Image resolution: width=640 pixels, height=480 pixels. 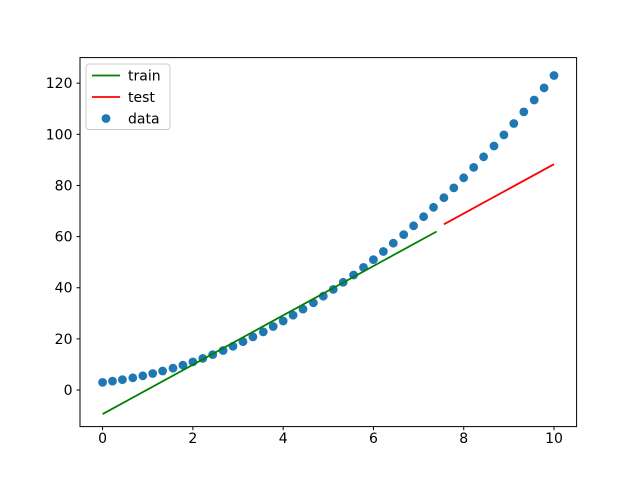 I want to click on x-tick-label: 2, so click(x=192, y=439).